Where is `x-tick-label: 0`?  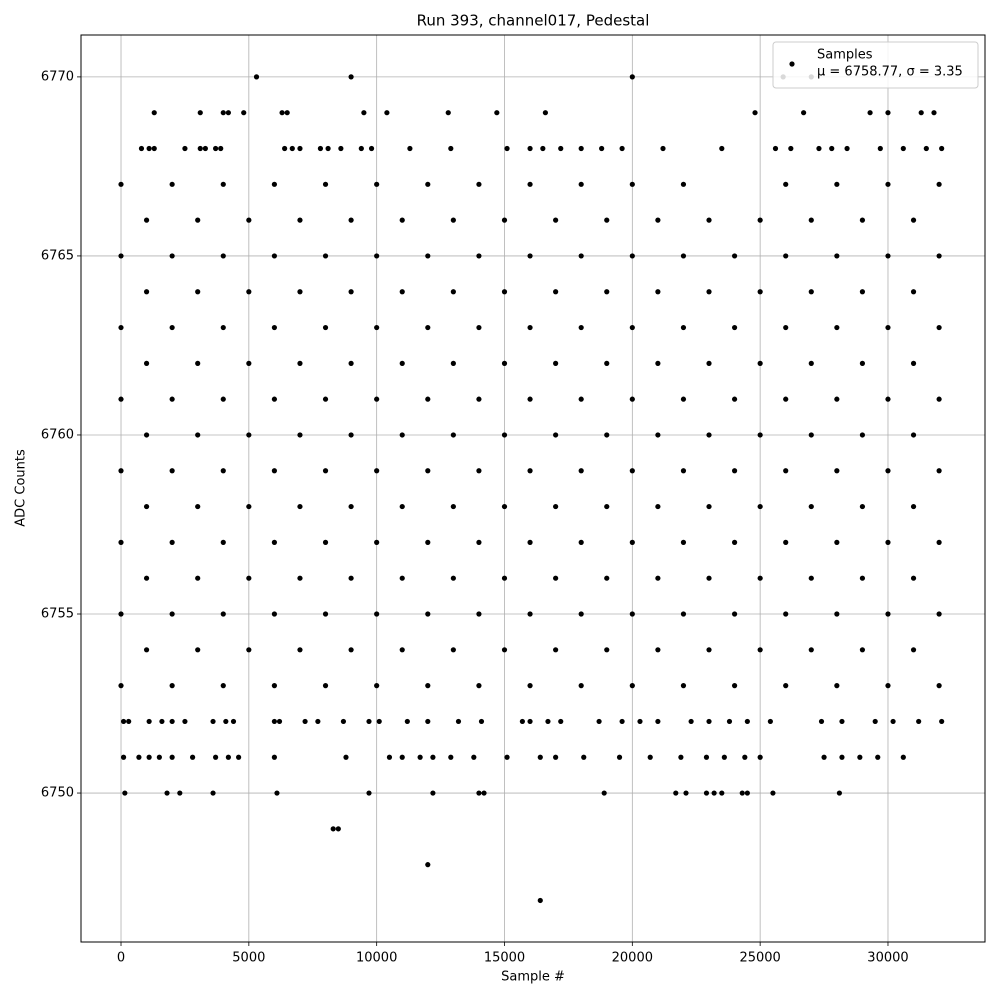
x-tick-label: 0 is located at coordinates (121, 958).